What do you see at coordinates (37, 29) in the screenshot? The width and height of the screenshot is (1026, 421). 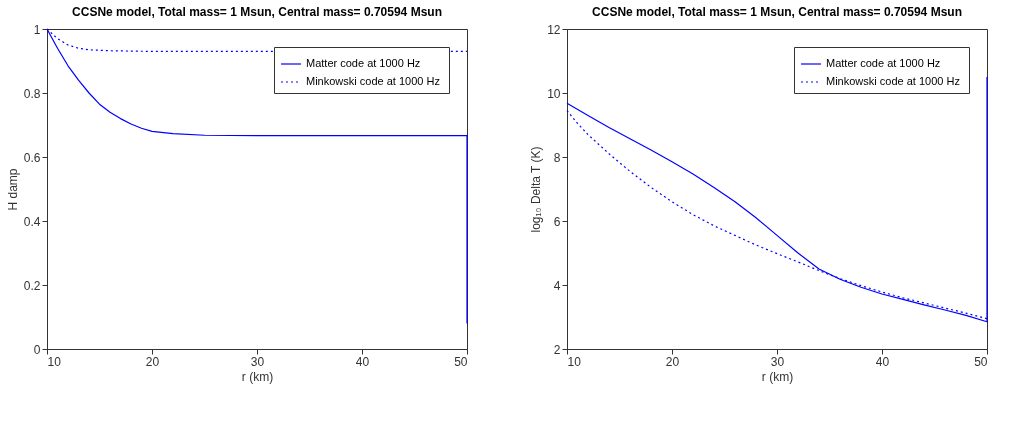 I see `y-tick-label: 1` at bounding box center [37, 29].